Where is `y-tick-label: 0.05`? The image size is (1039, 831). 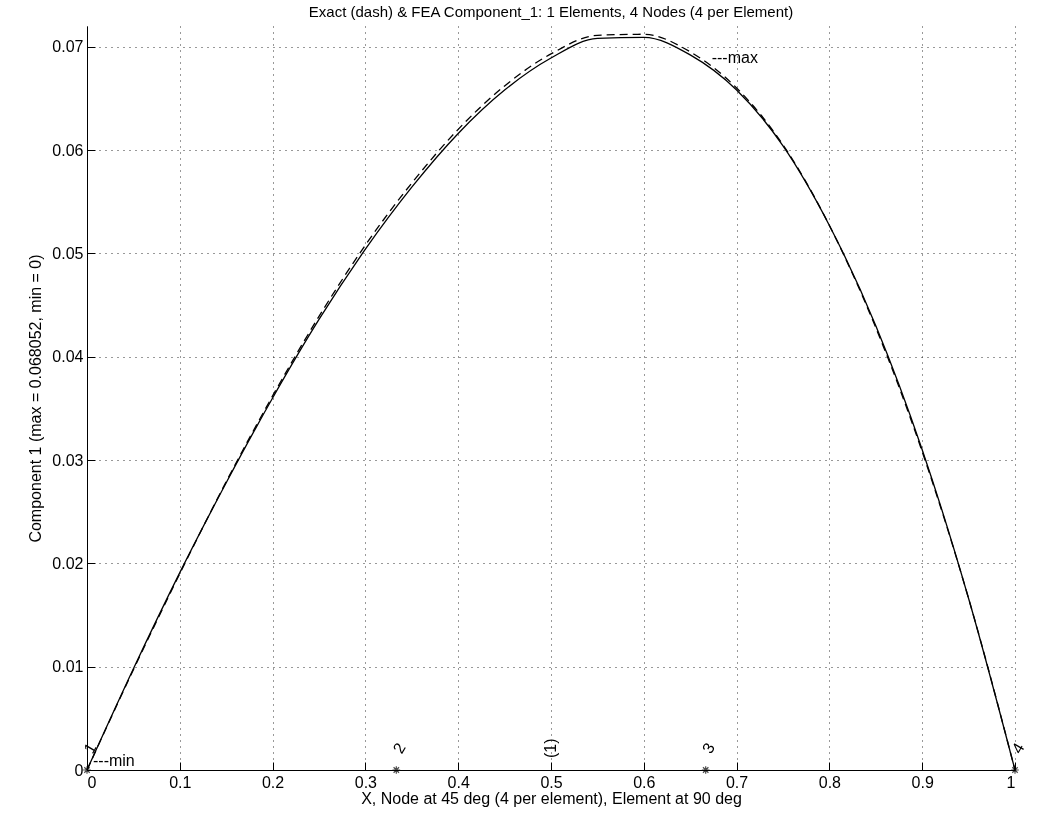 y-tick-label: 0.05 is located at coordinates (68, 253).